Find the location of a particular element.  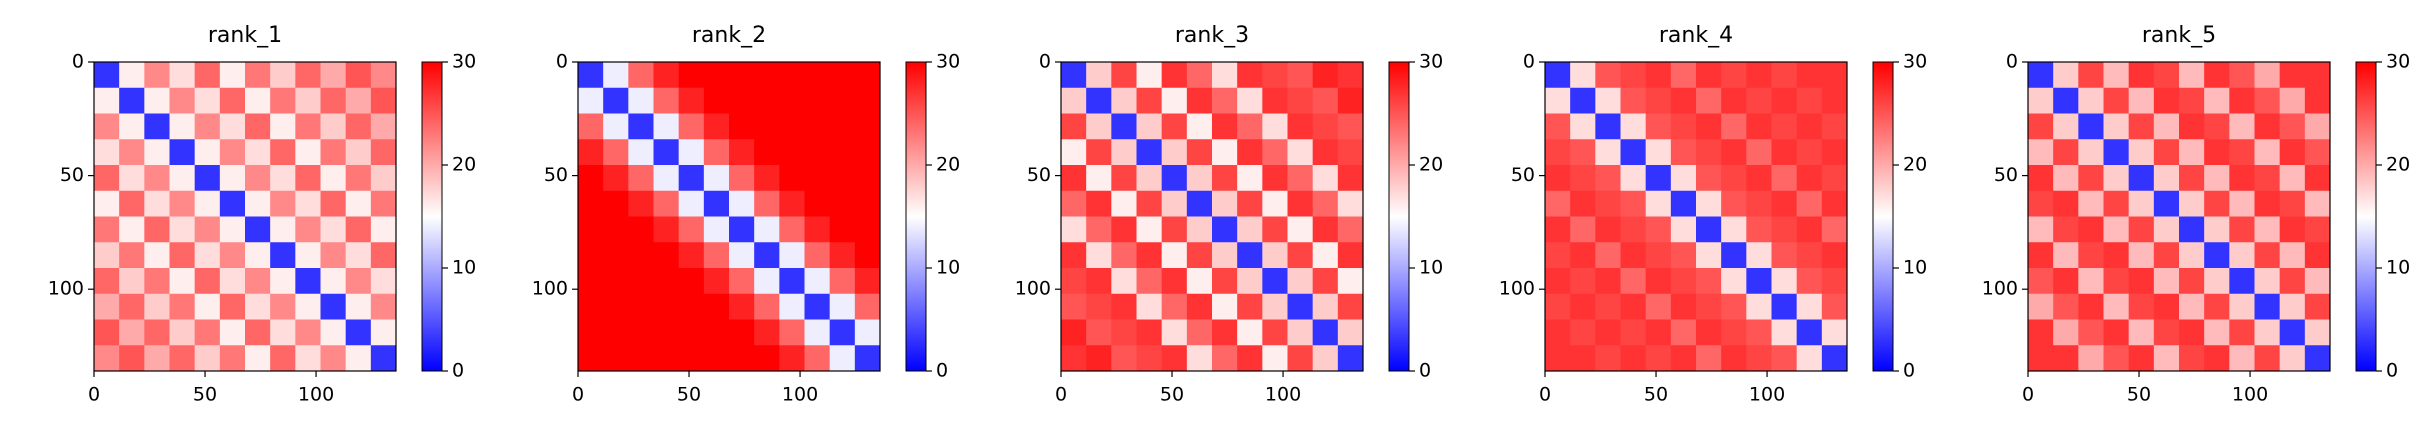

colorbar-tick-label: 20 is located at coordinates (1915, 165).